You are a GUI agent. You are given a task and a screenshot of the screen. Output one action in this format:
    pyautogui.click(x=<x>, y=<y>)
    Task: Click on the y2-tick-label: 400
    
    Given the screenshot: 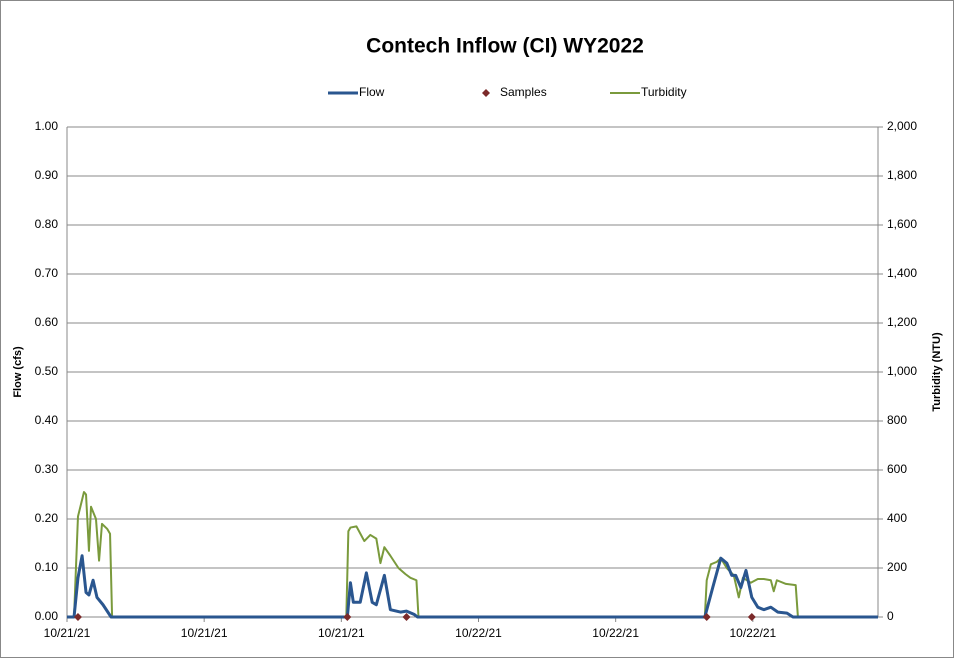 What is the action you would take?
    pyautogui.click(x=897, y=518)
    